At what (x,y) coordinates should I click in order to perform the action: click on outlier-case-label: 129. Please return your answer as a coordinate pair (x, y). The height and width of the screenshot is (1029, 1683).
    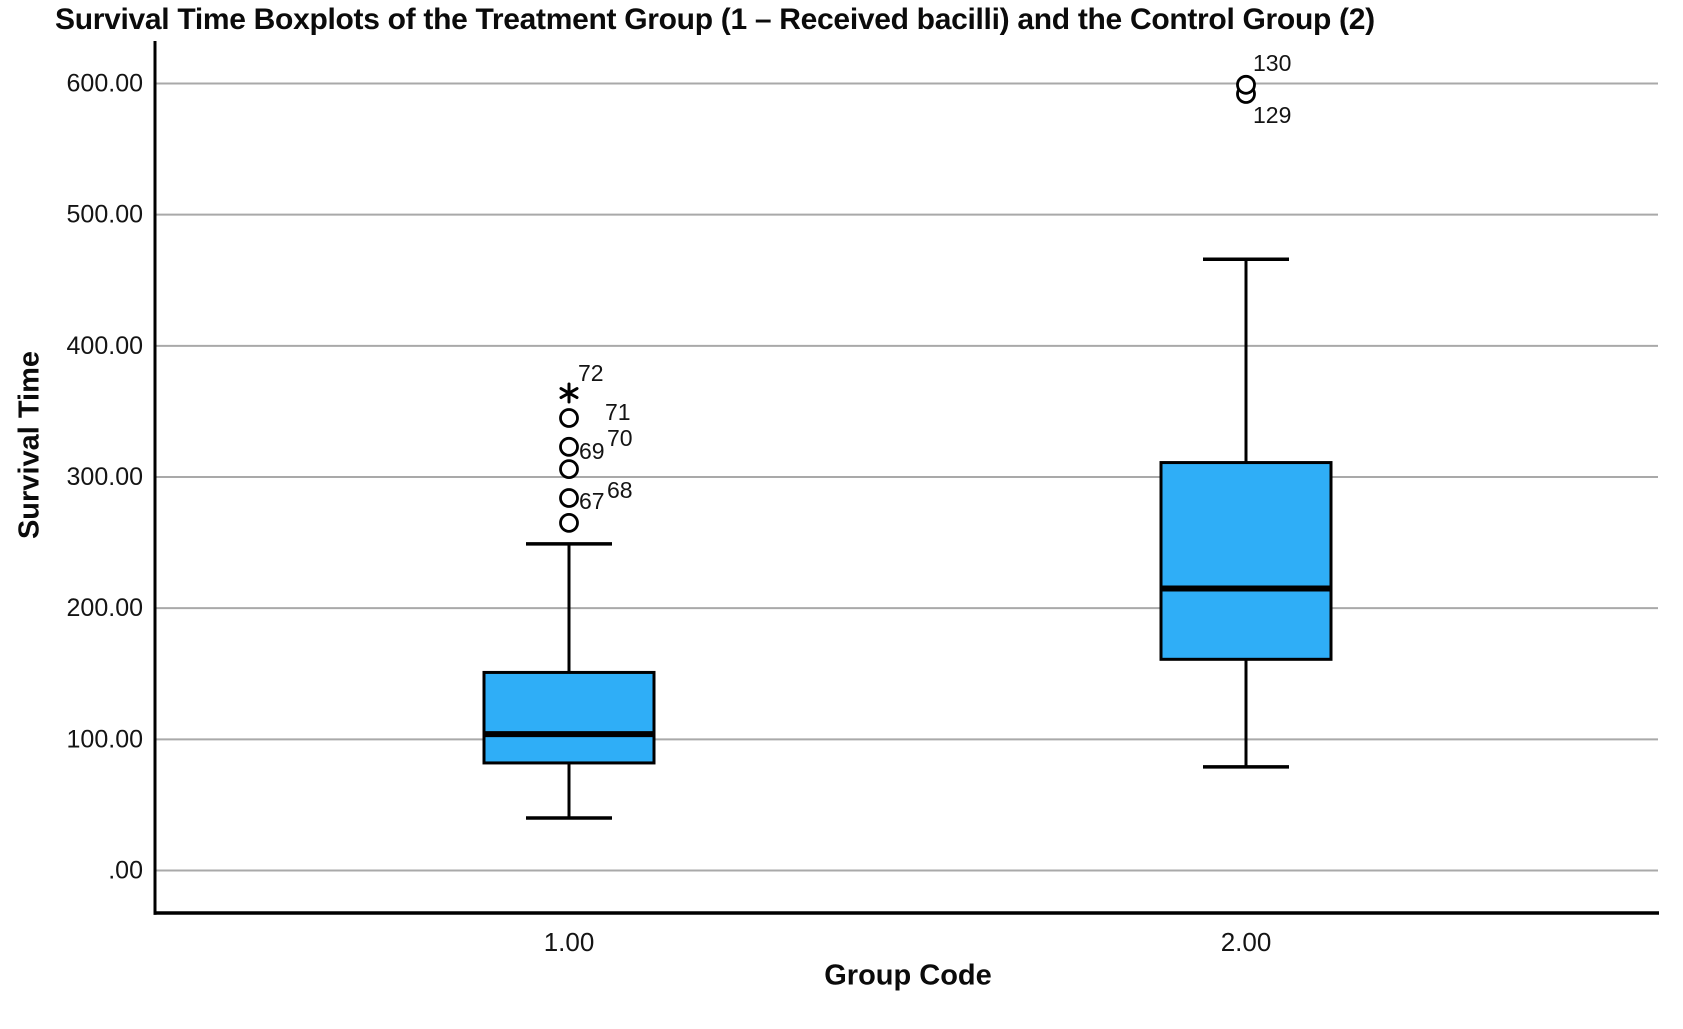
    Looking at the image, I should click on (1272, 115).